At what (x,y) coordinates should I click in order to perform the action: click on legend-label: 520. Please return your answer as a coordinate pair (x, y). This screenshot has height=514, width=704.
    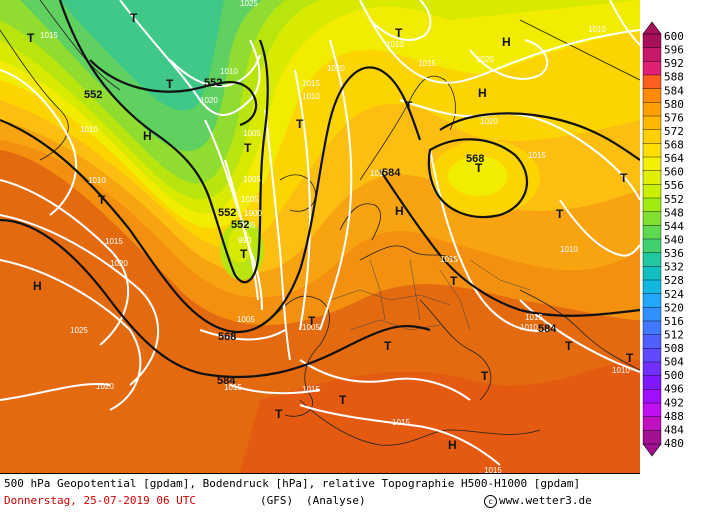
    Looking at the image, I should click on (674, 307).